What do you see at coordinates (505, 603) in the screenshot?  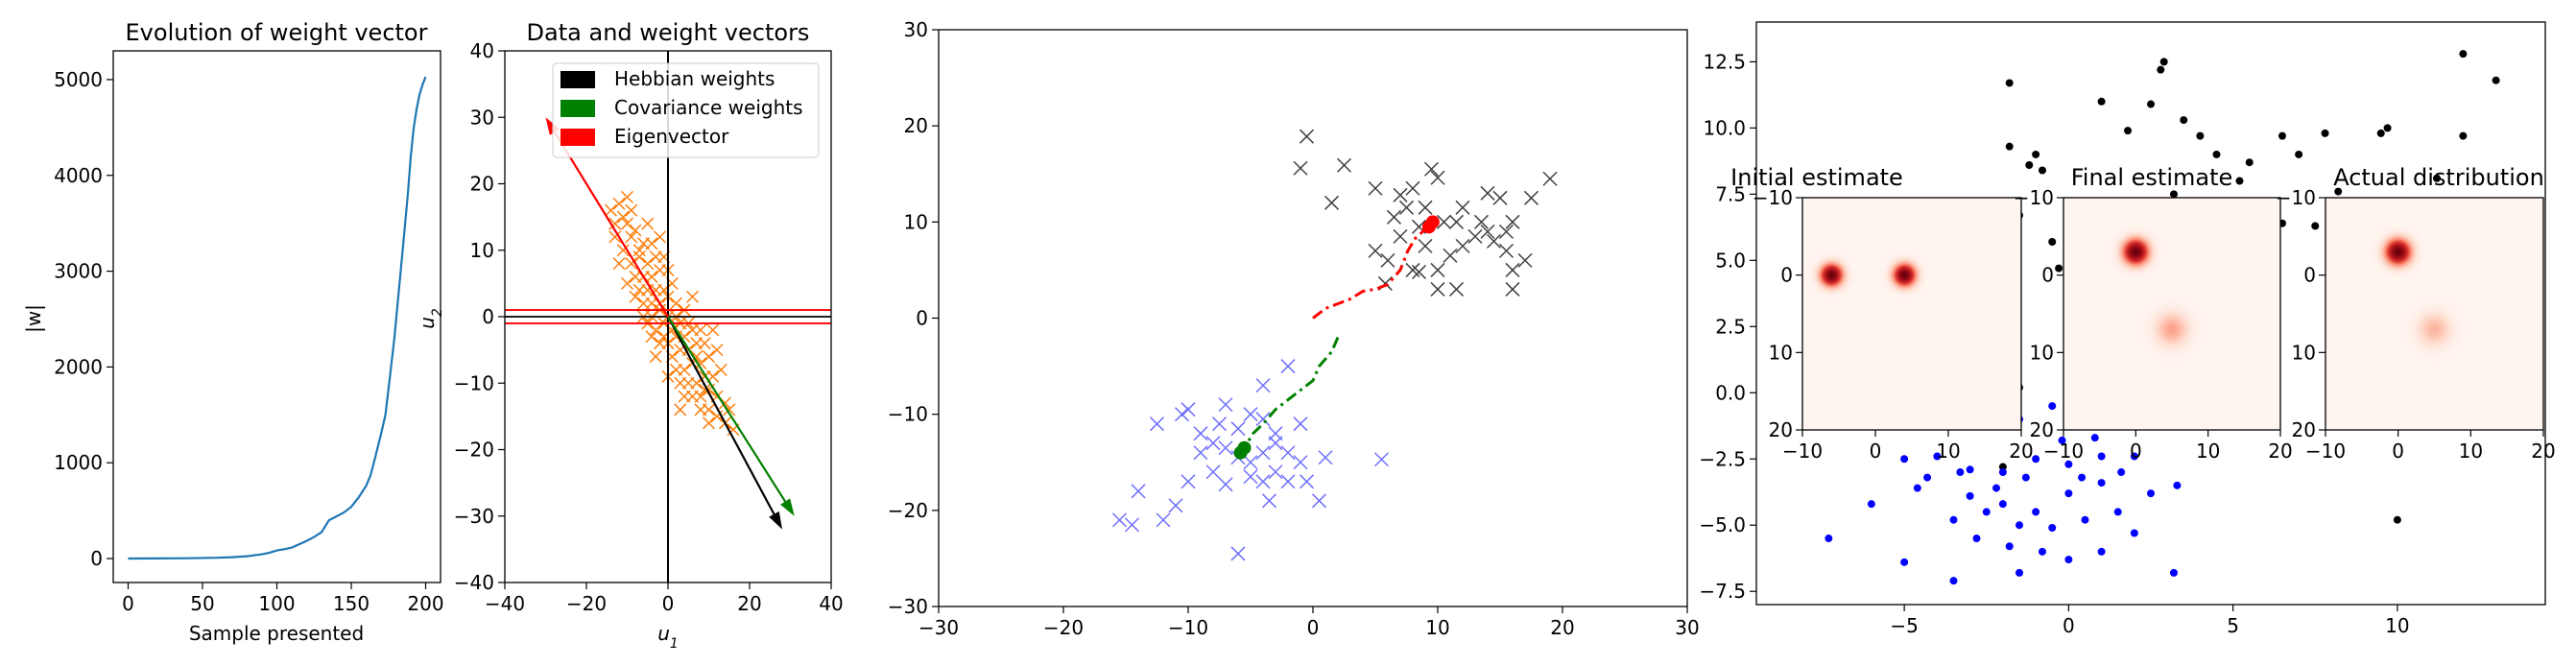 I see `x-tick-label: −40` at bounding box center [505, 603].